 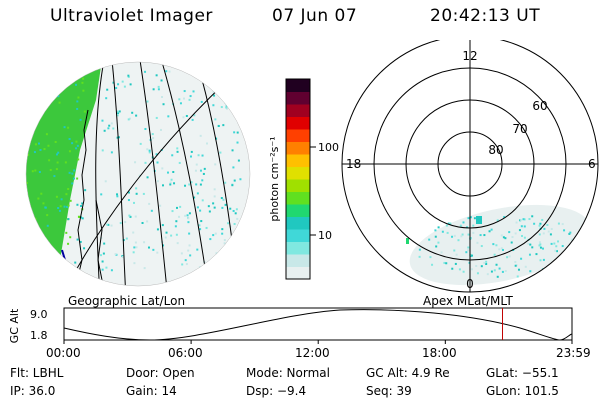 I want to click on instrument-title: Ultraviolet Imager, so click(x=131, y=16).